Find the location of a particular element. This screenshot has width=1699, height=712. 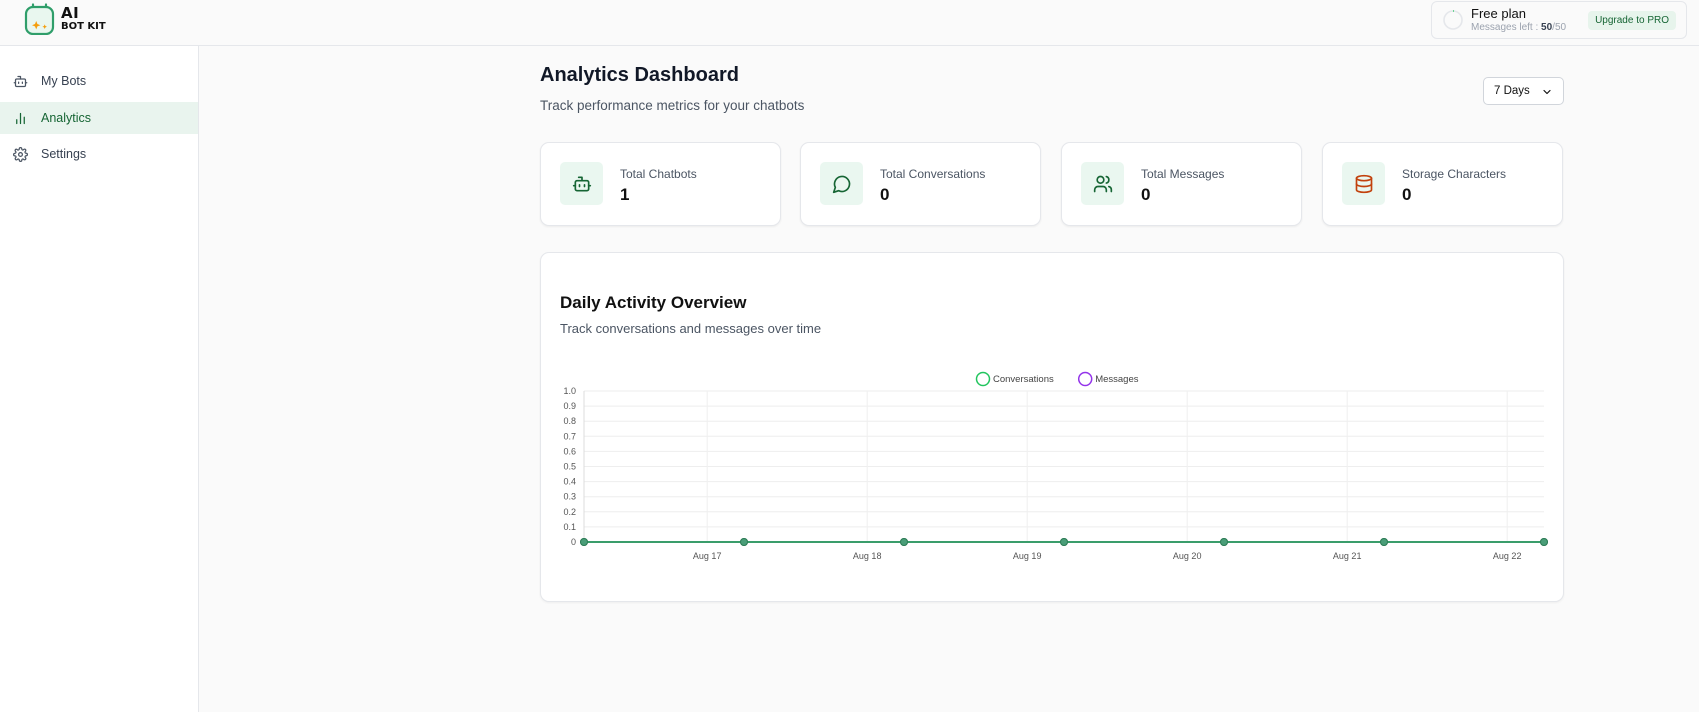

messages-left: Messages left : 50/50 is located at coordinates (1518, 27).